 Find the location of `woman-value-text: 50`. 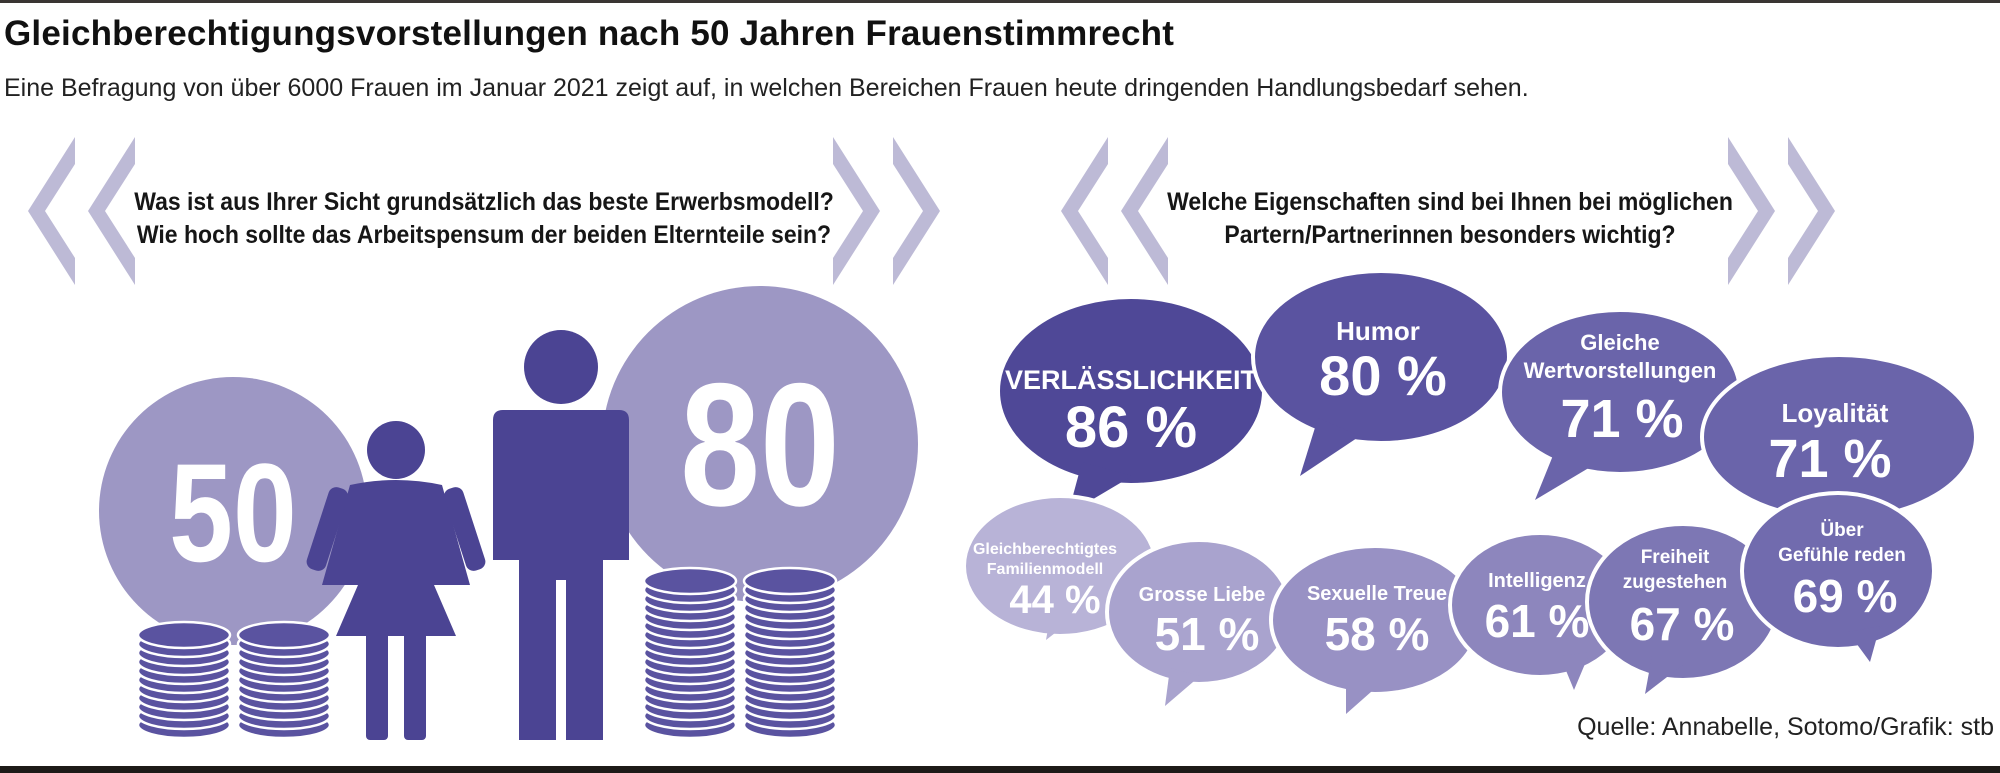

woman-value-text: 50 is located at coordinates (233, 513).